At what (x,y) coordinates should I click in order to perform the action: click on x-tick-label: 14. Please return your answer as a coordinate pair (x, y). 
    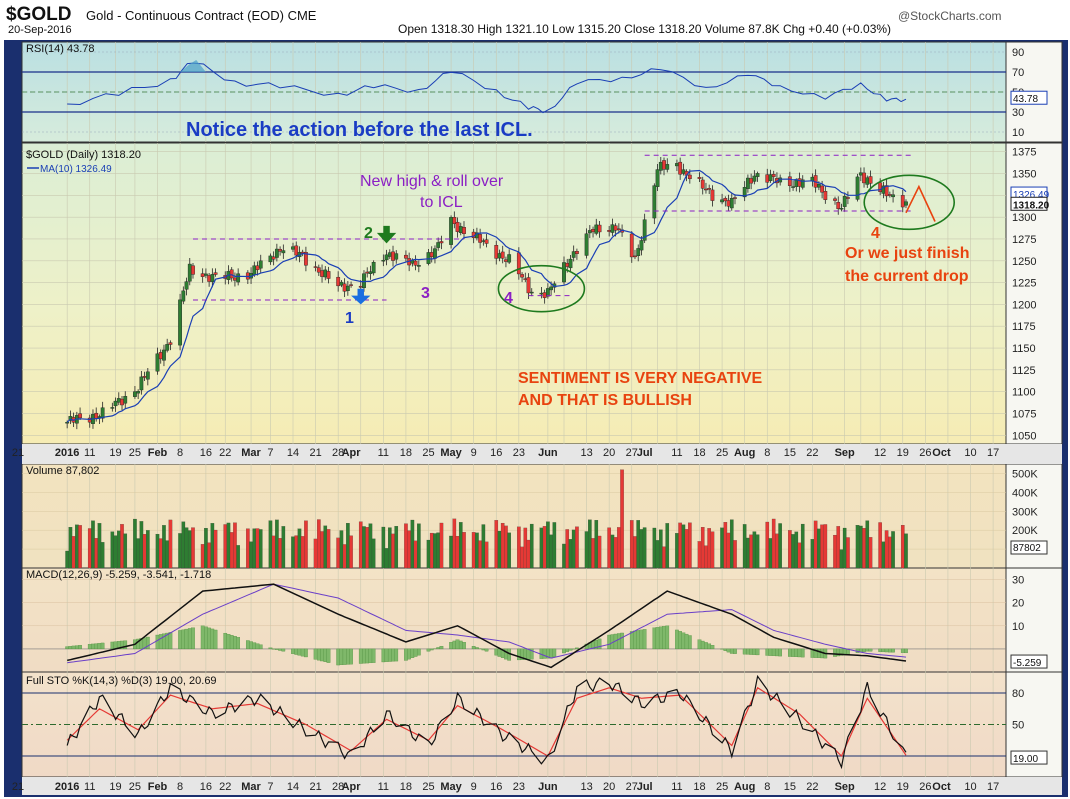
    Looking at the image, I should click on (293, 787).